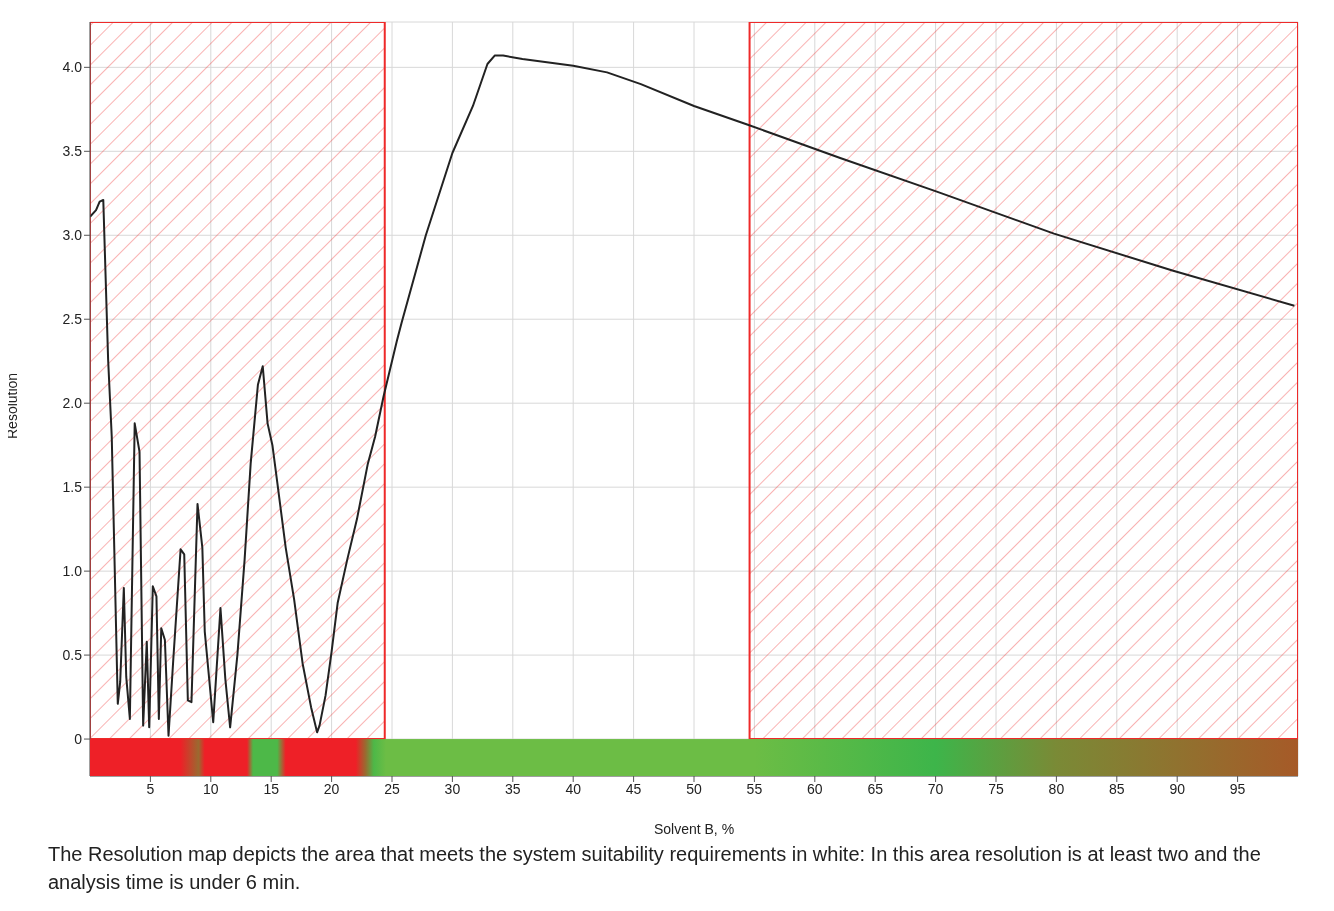 The image size is (1334, 911). What do you see at coordinates (1117, 788) in the screenshot?
I see `x-tick-label: 85` at bounding box center [1117, 788].